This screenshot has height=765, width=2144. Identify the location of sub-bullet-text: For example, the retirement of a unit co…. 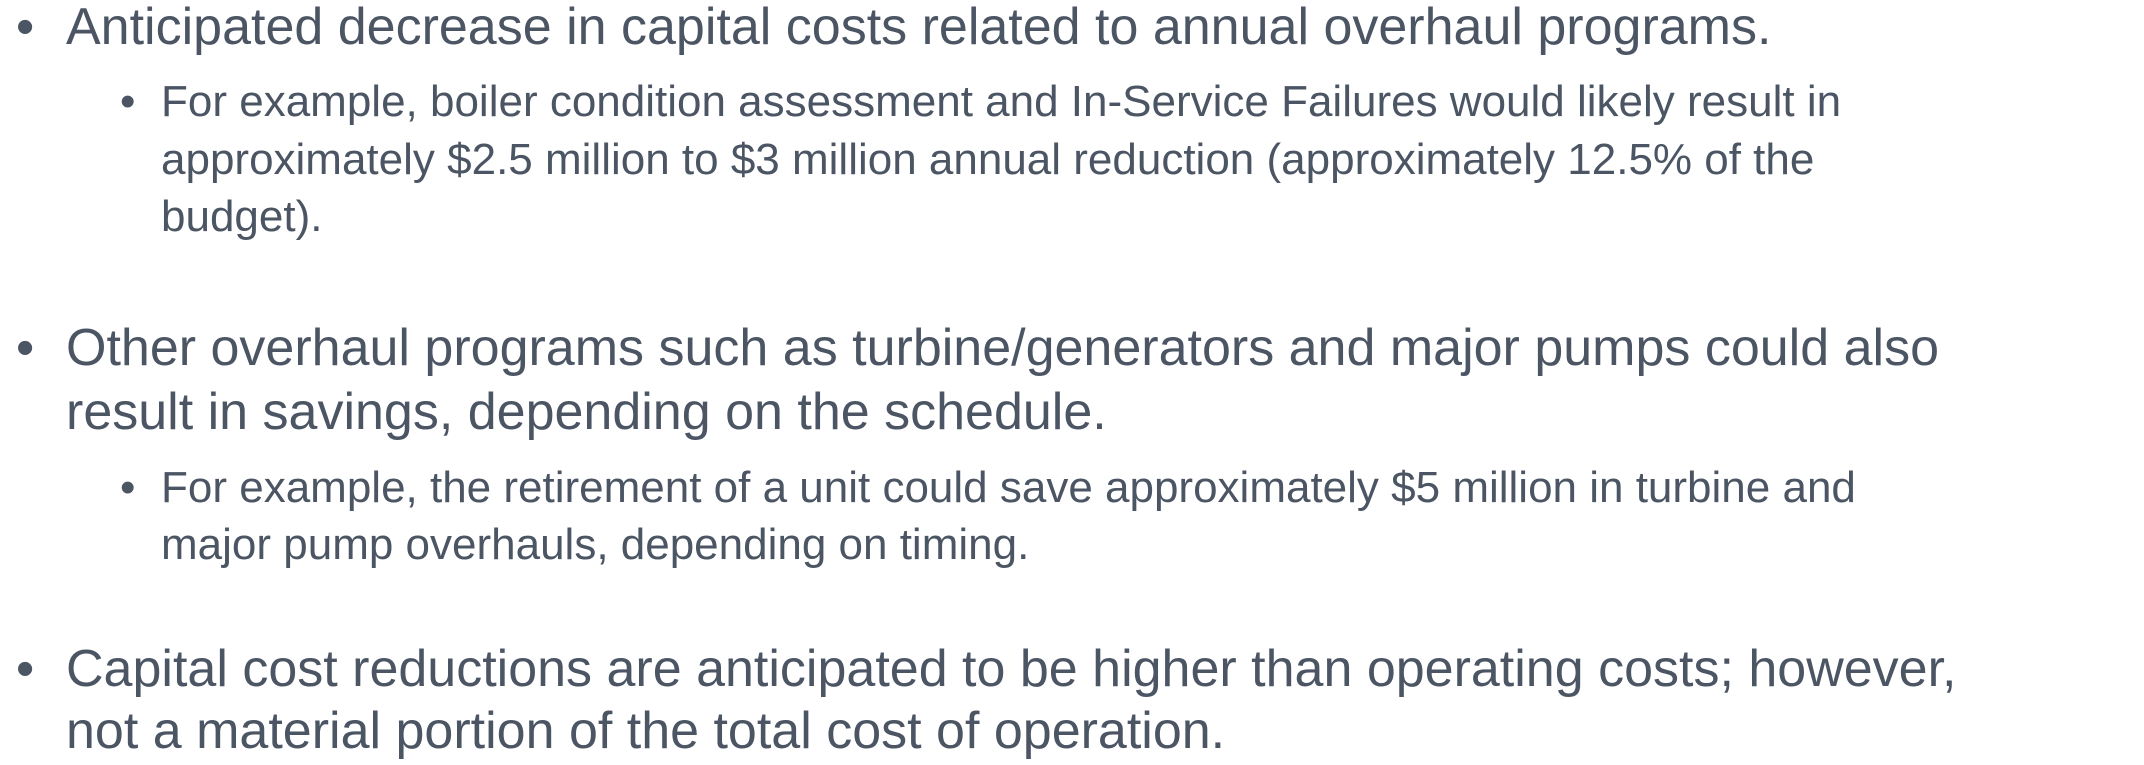
(1008, 488).